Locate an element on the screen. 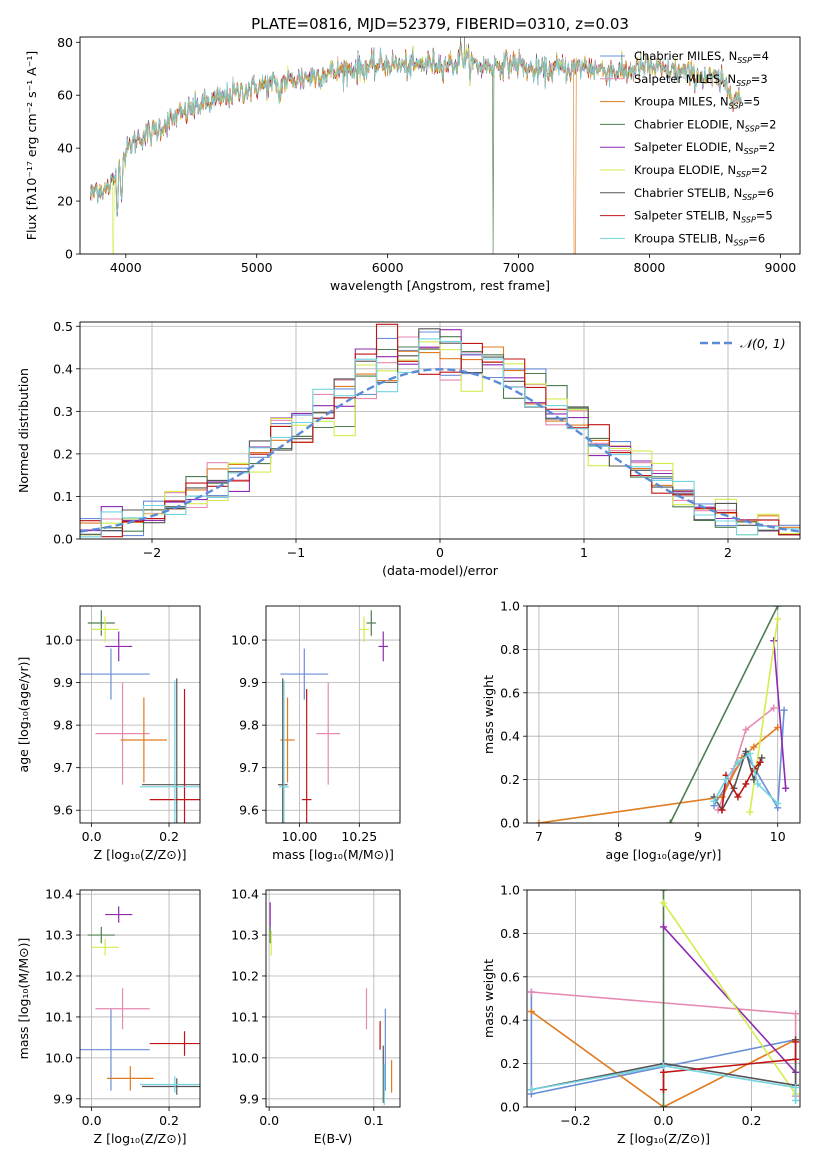 The height and width of the screenshot is (1170, 819). x-tick-label: 10.00 is located at coordinates (300, 836).